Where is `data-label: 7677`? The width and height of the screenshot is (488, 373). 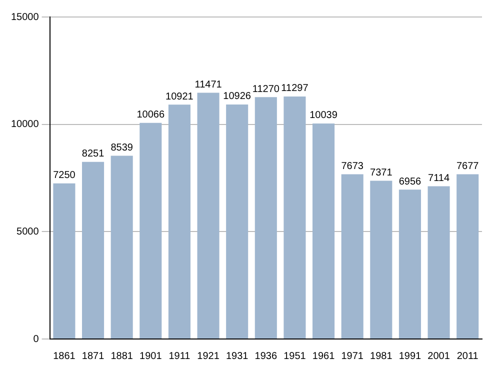 data-label: 7677 is located at coordinates (468, 166).